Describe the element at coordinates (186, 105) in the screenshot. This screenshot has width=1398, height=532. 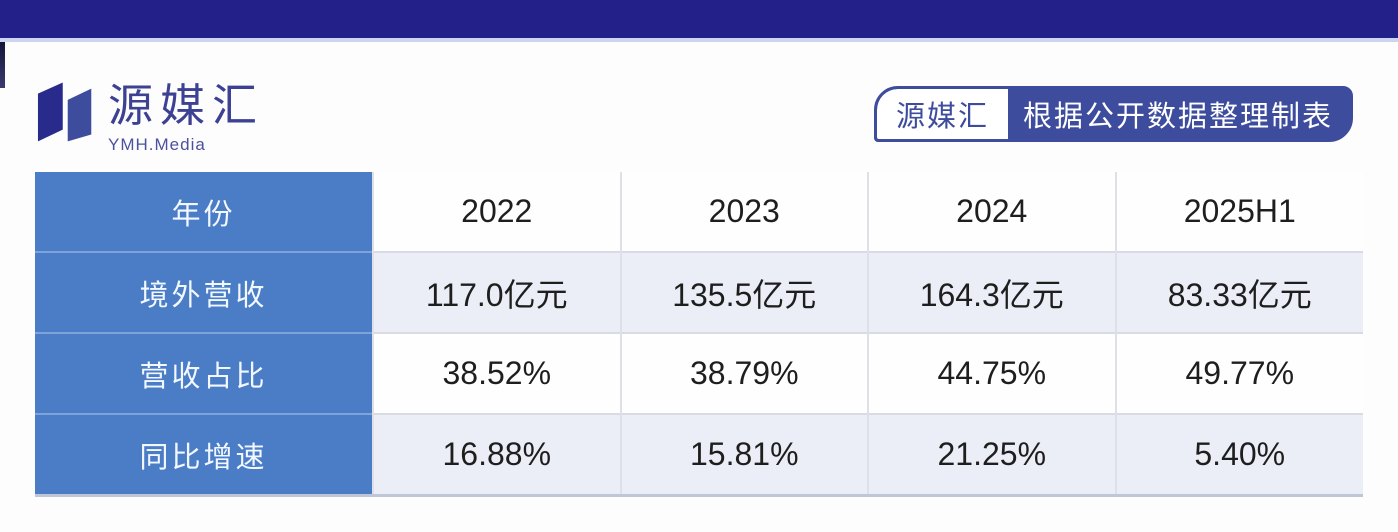
I see `logo-name: 源媒汇` at that location.